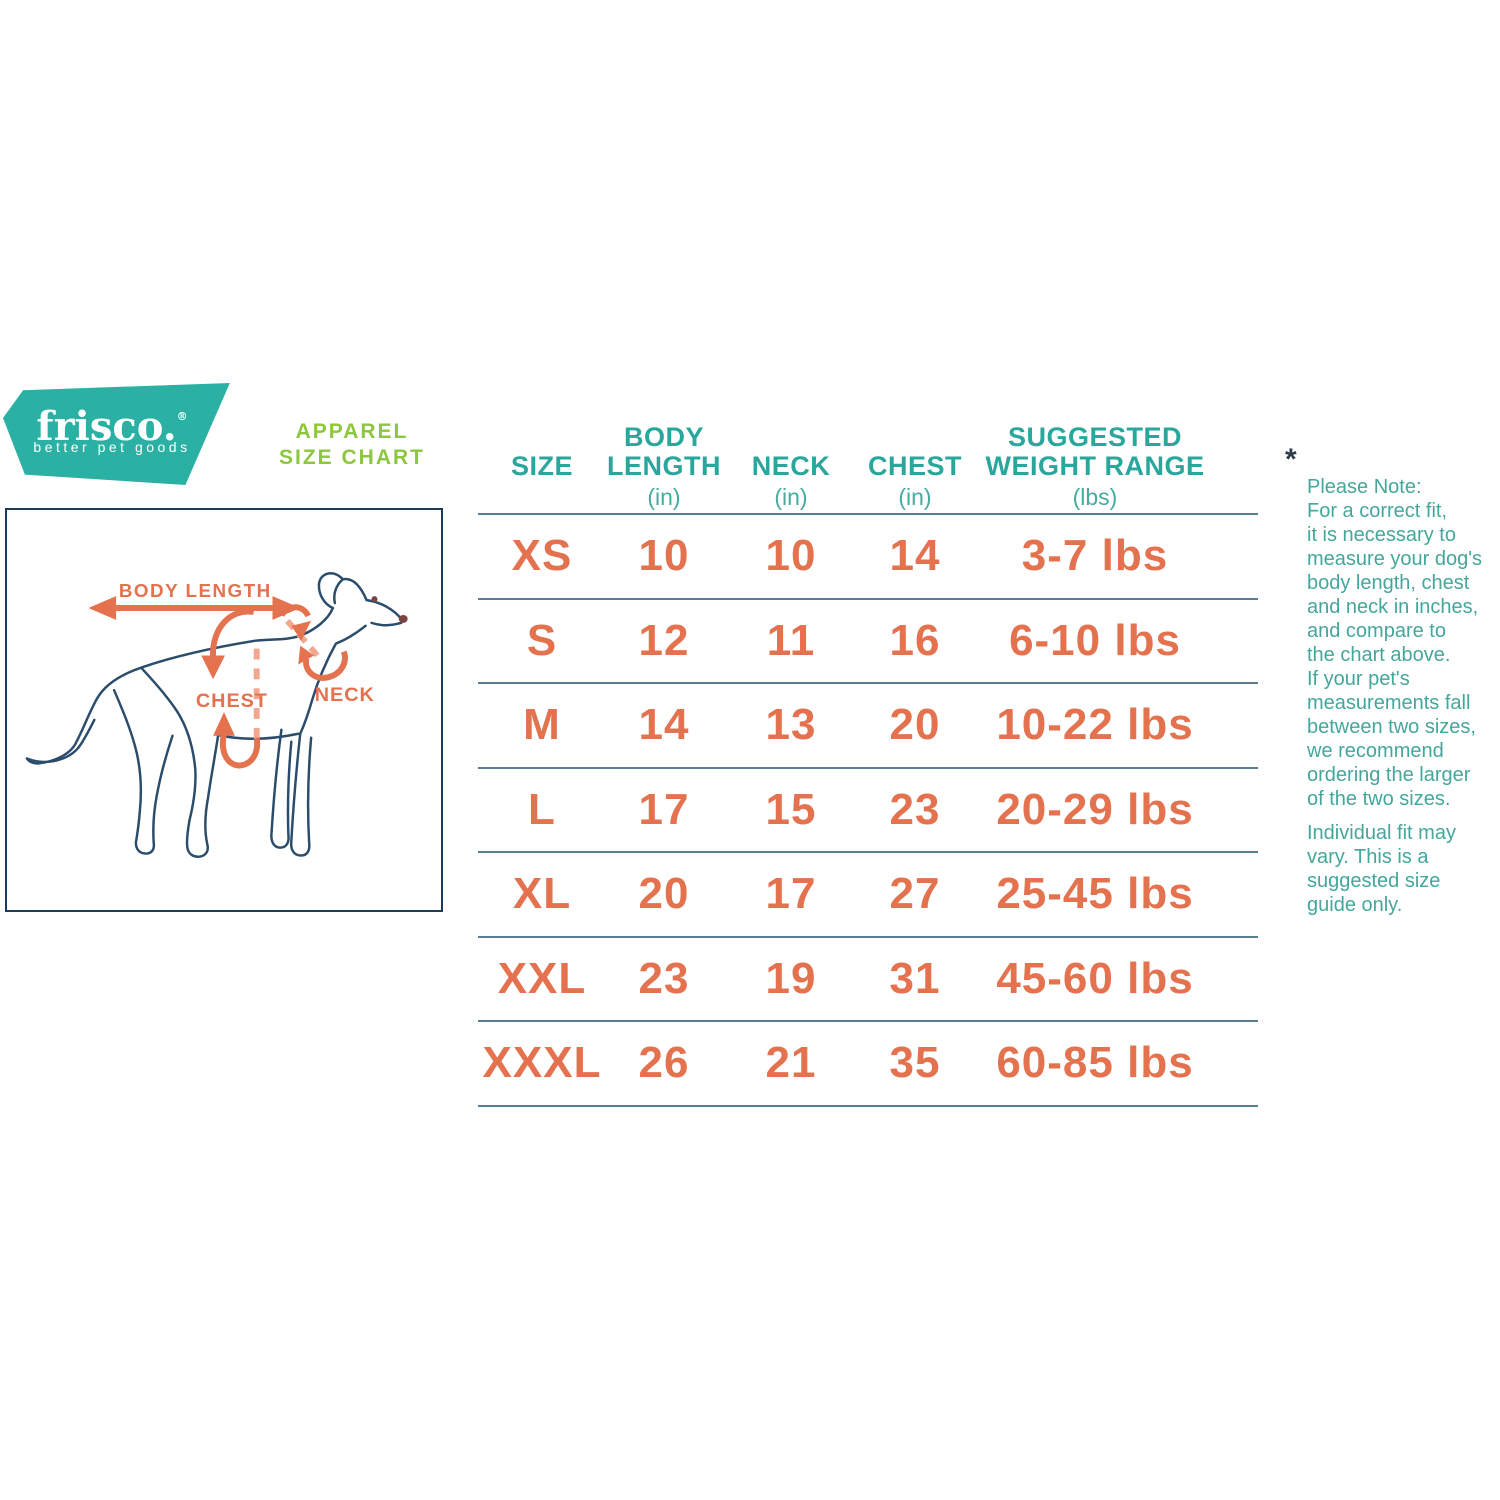  Describe the element at coordinates (791, 978) in the screenshot. I see `cell-neck: 19` at that location.